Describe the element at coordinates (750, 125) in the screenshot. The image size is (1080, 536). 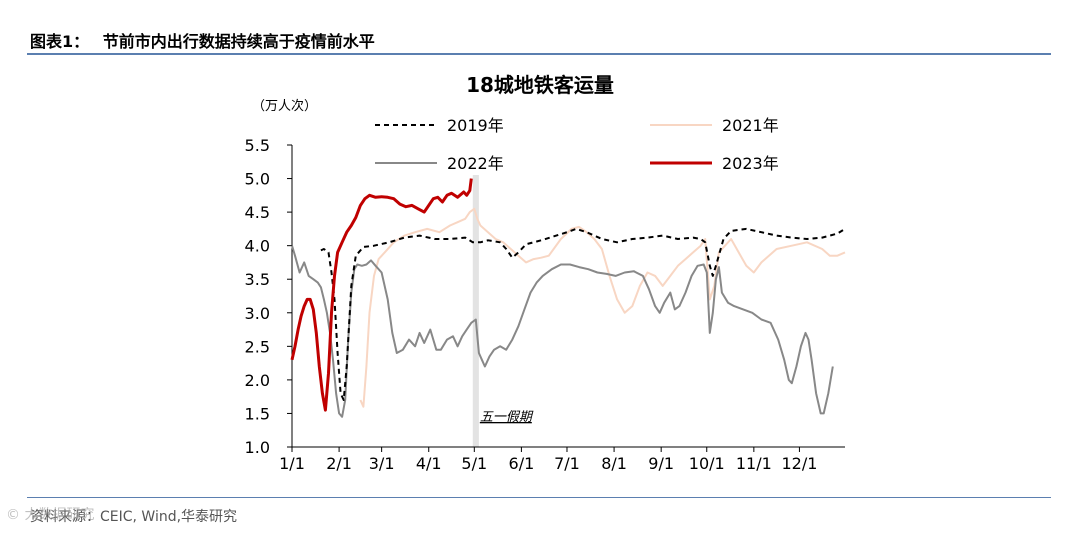
I see `legend-label: 2021年` at that location.